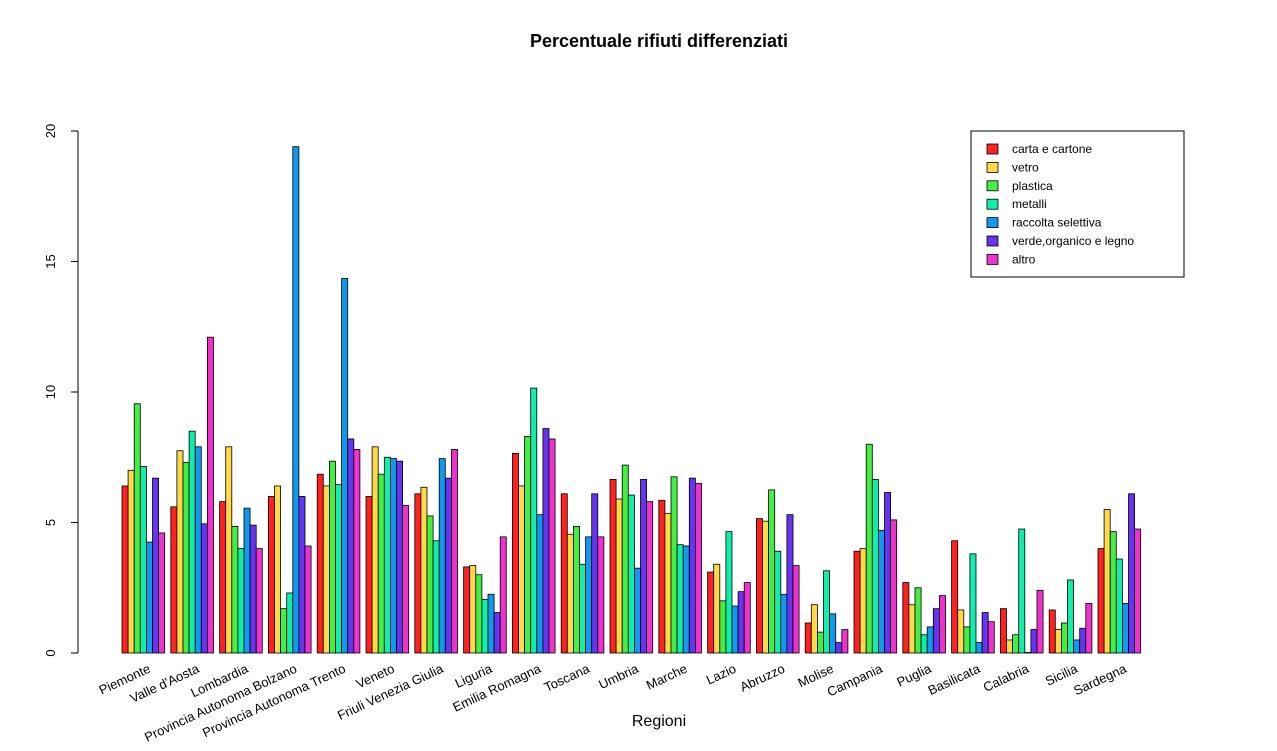 The height and width of the screenshot is (751, 1277). What do you see at coordinates (50, 261) in the screenshot?
I see `y-tick-label: 15` at bounding box center [50, 261].